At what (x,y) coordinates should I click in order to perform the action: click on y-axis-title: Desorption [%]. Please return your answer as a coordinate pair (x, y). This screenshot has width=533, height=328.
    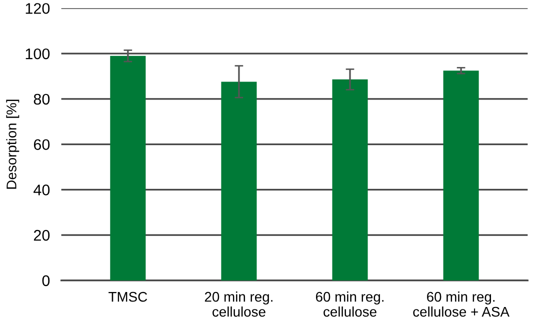
    Looking at the image, I should click on (13, 144).